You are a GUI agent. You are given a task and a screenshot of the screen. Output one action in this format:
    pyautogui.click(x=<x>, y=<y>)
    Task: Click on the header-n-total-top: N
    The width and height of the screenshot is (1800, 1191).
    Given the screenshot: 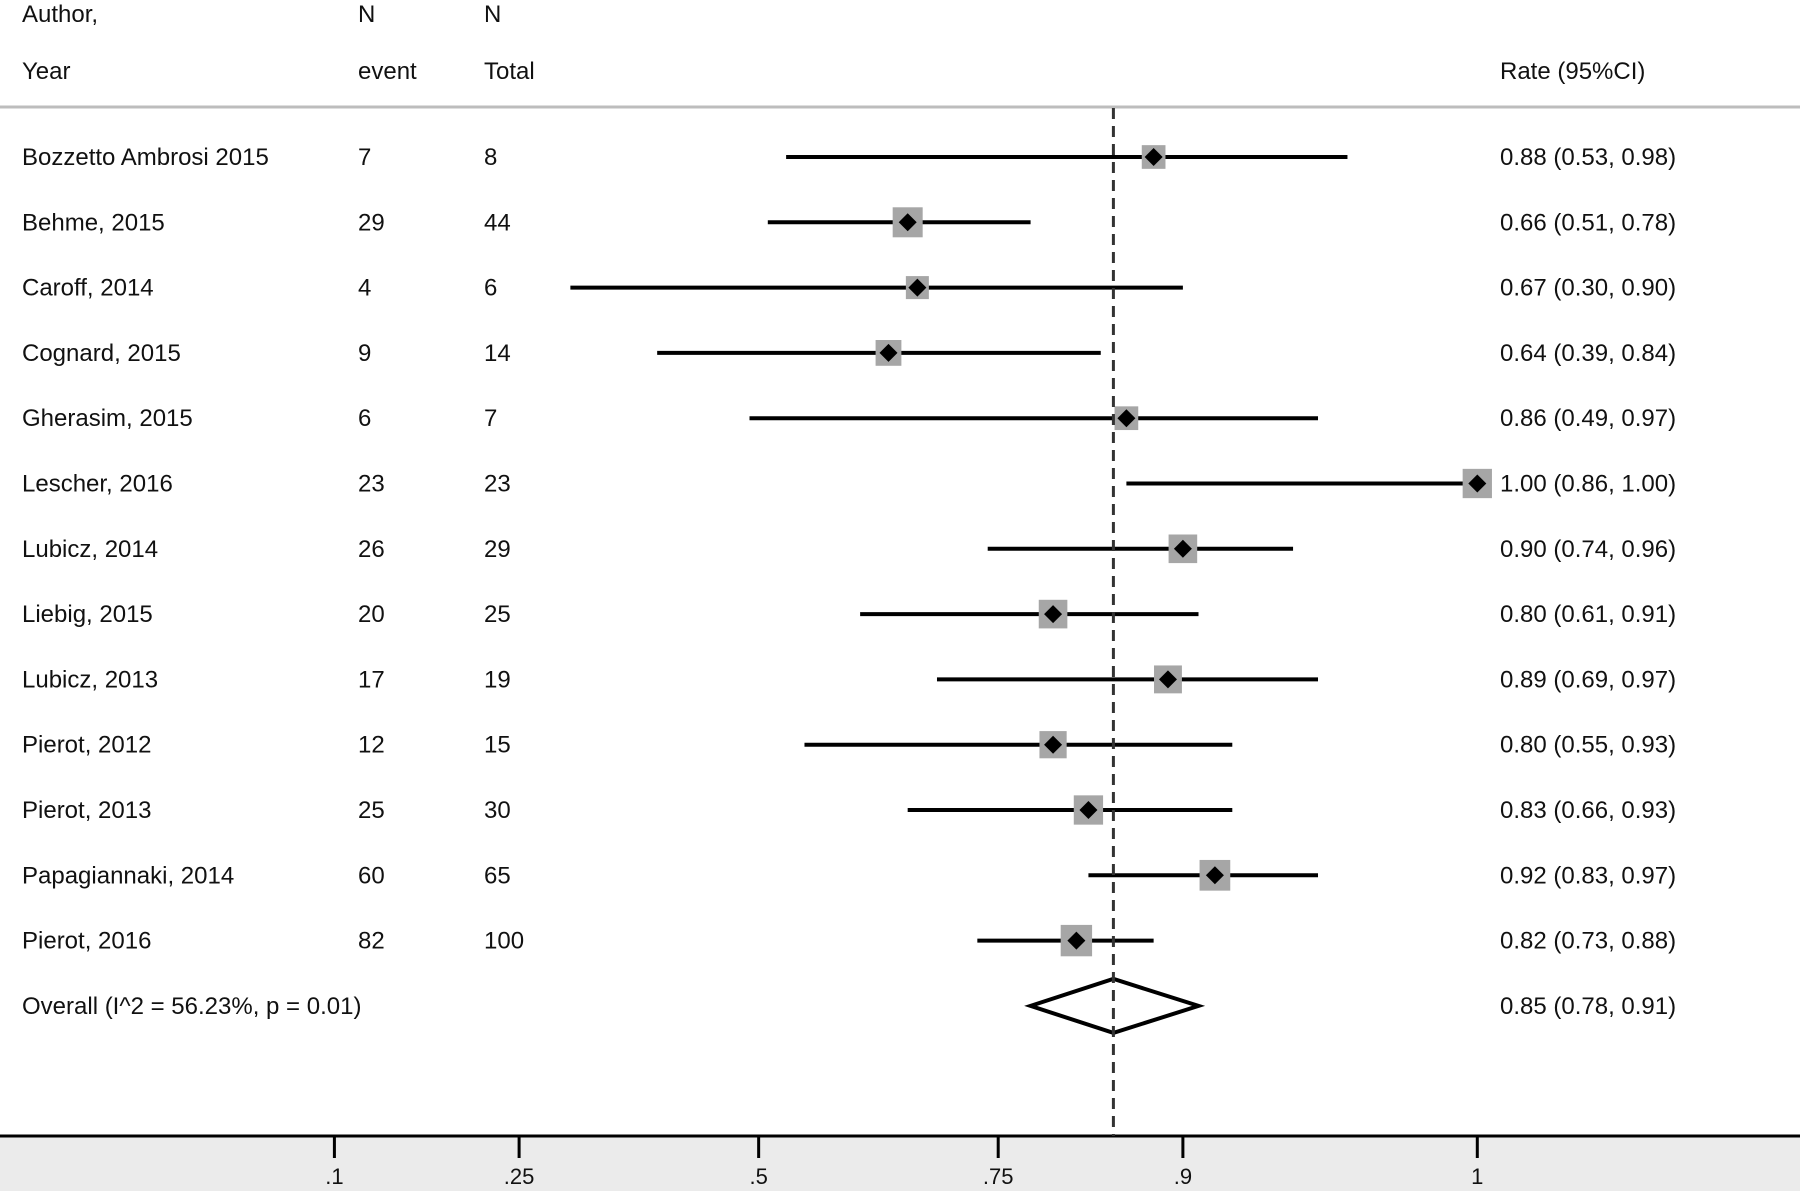 What is the action you would take?
    pyautogui.click(x=492, y=14)
    